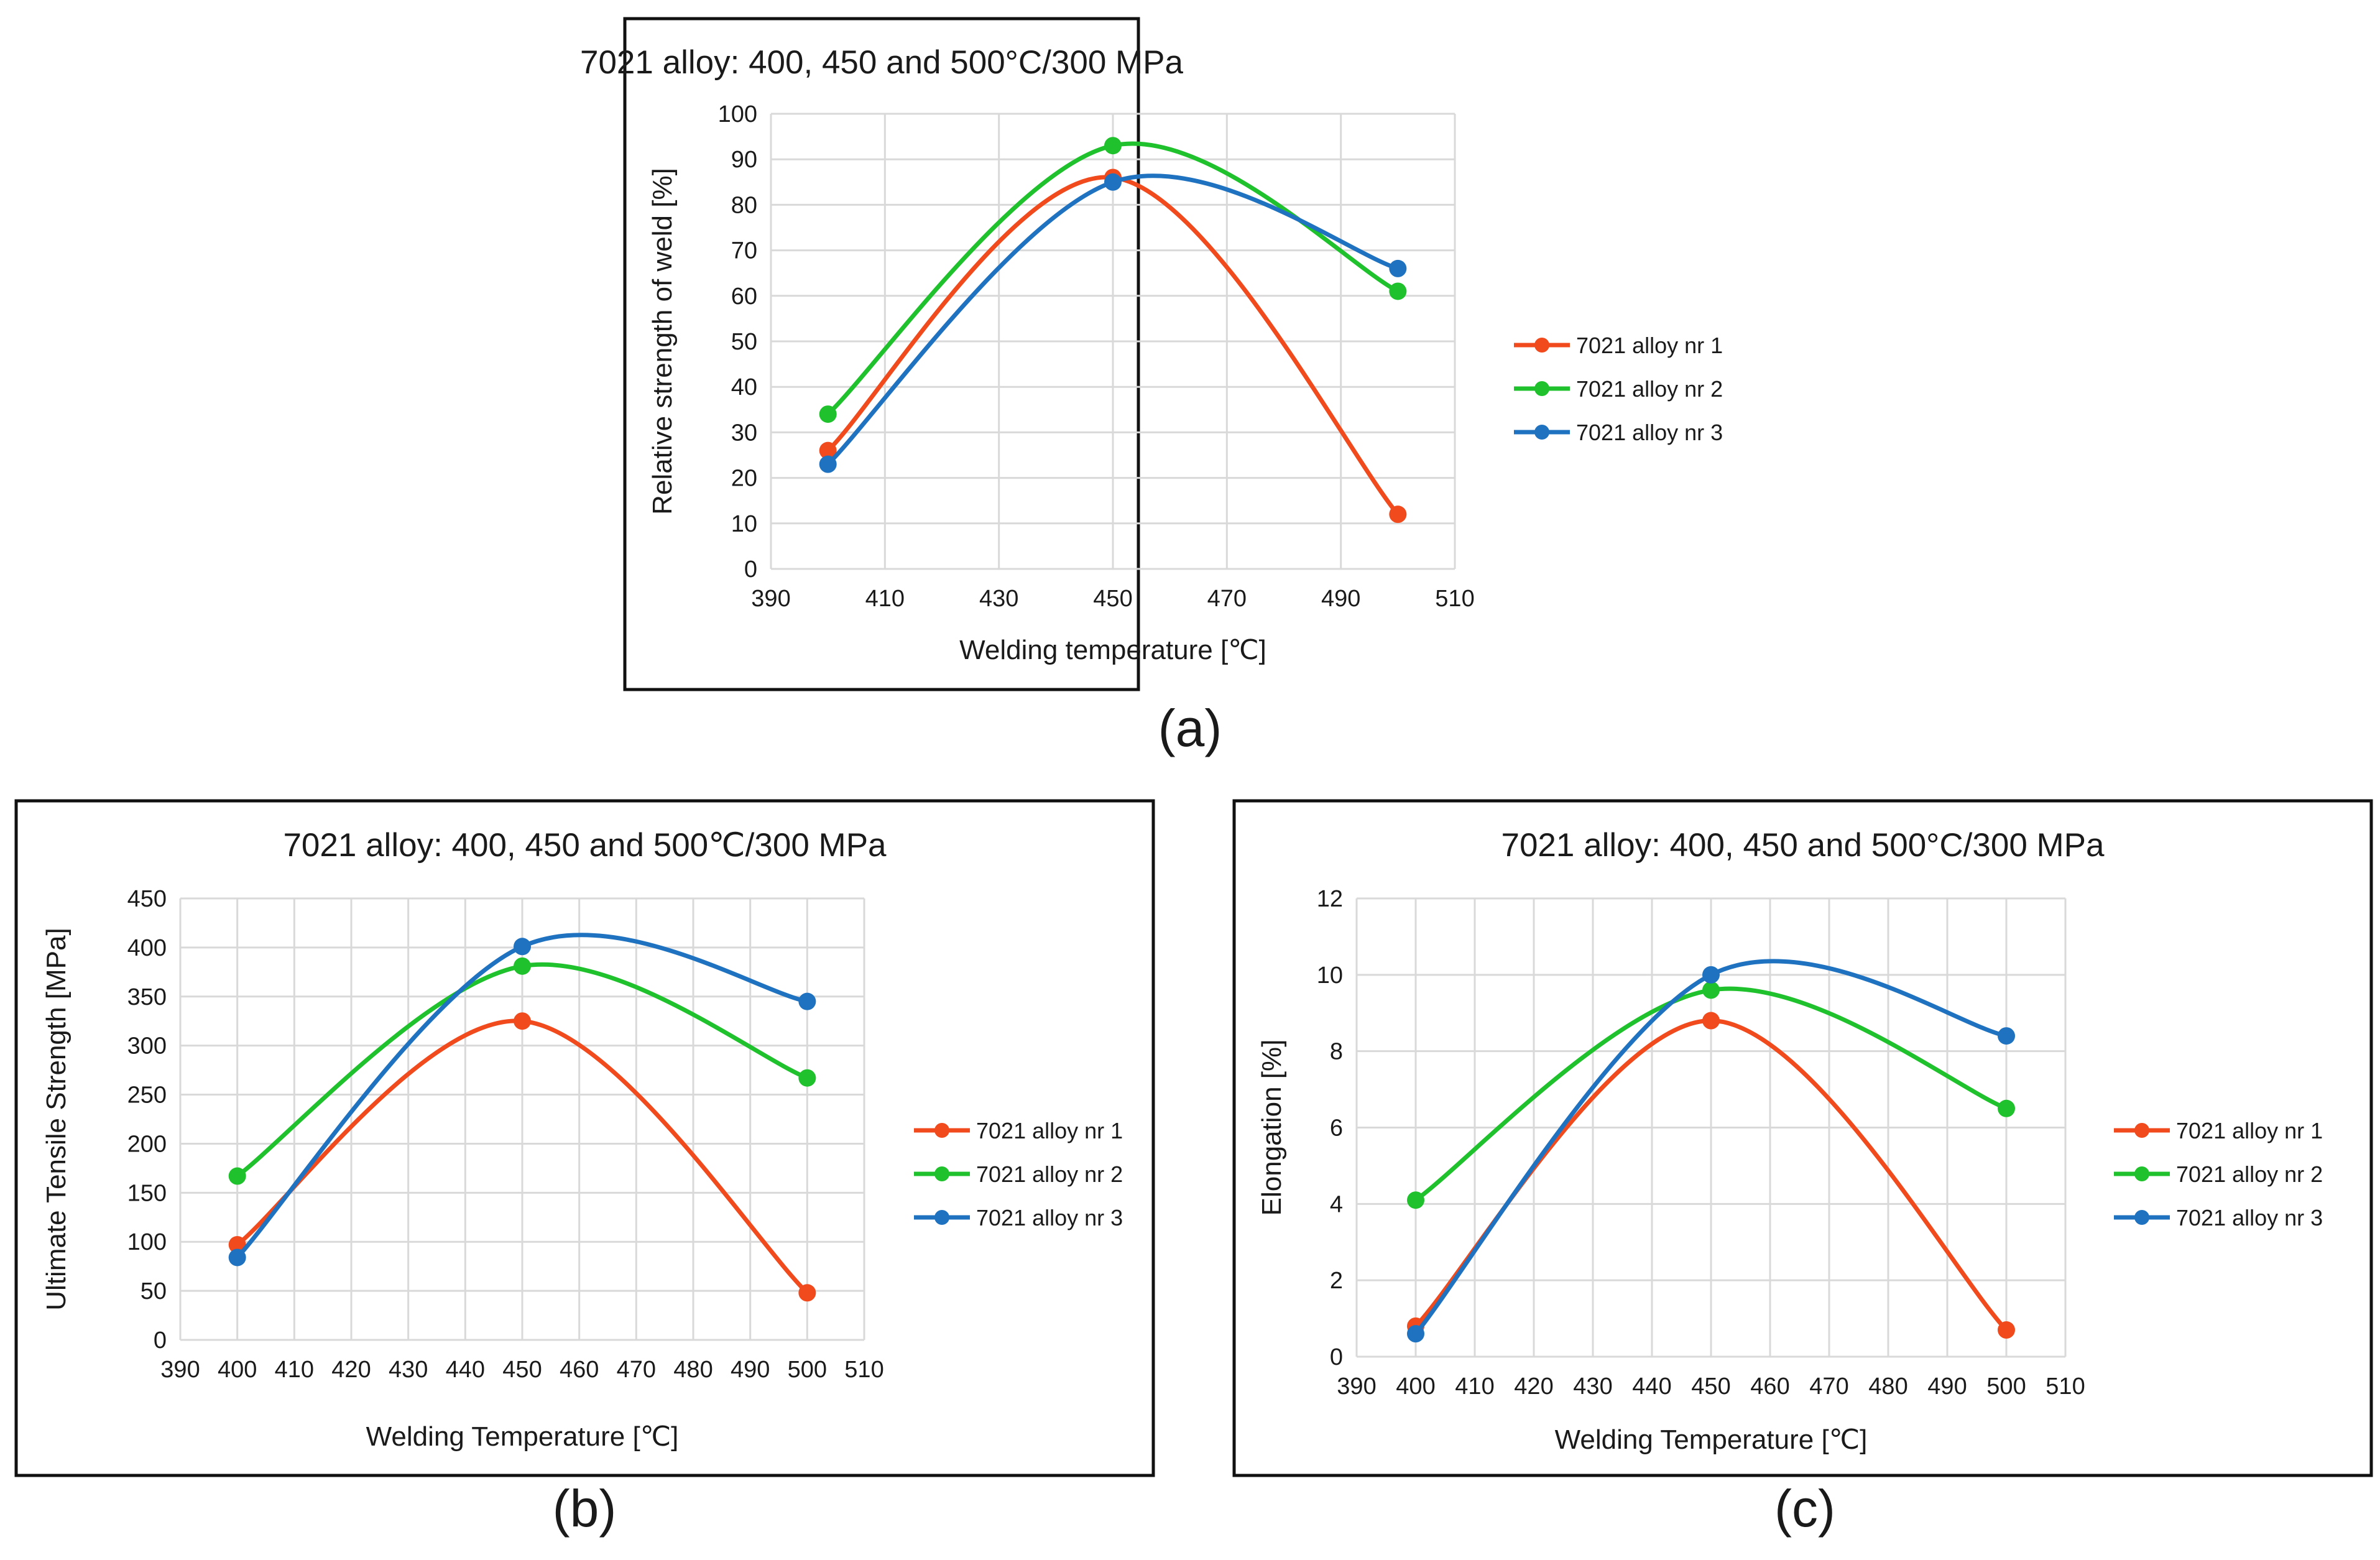 The height and width of the screenshot is (1560, 2380). Describe the element at coordinates (1336, 1281) in the screenshot. I see `chart-c-ytick-label: 2` at that location.